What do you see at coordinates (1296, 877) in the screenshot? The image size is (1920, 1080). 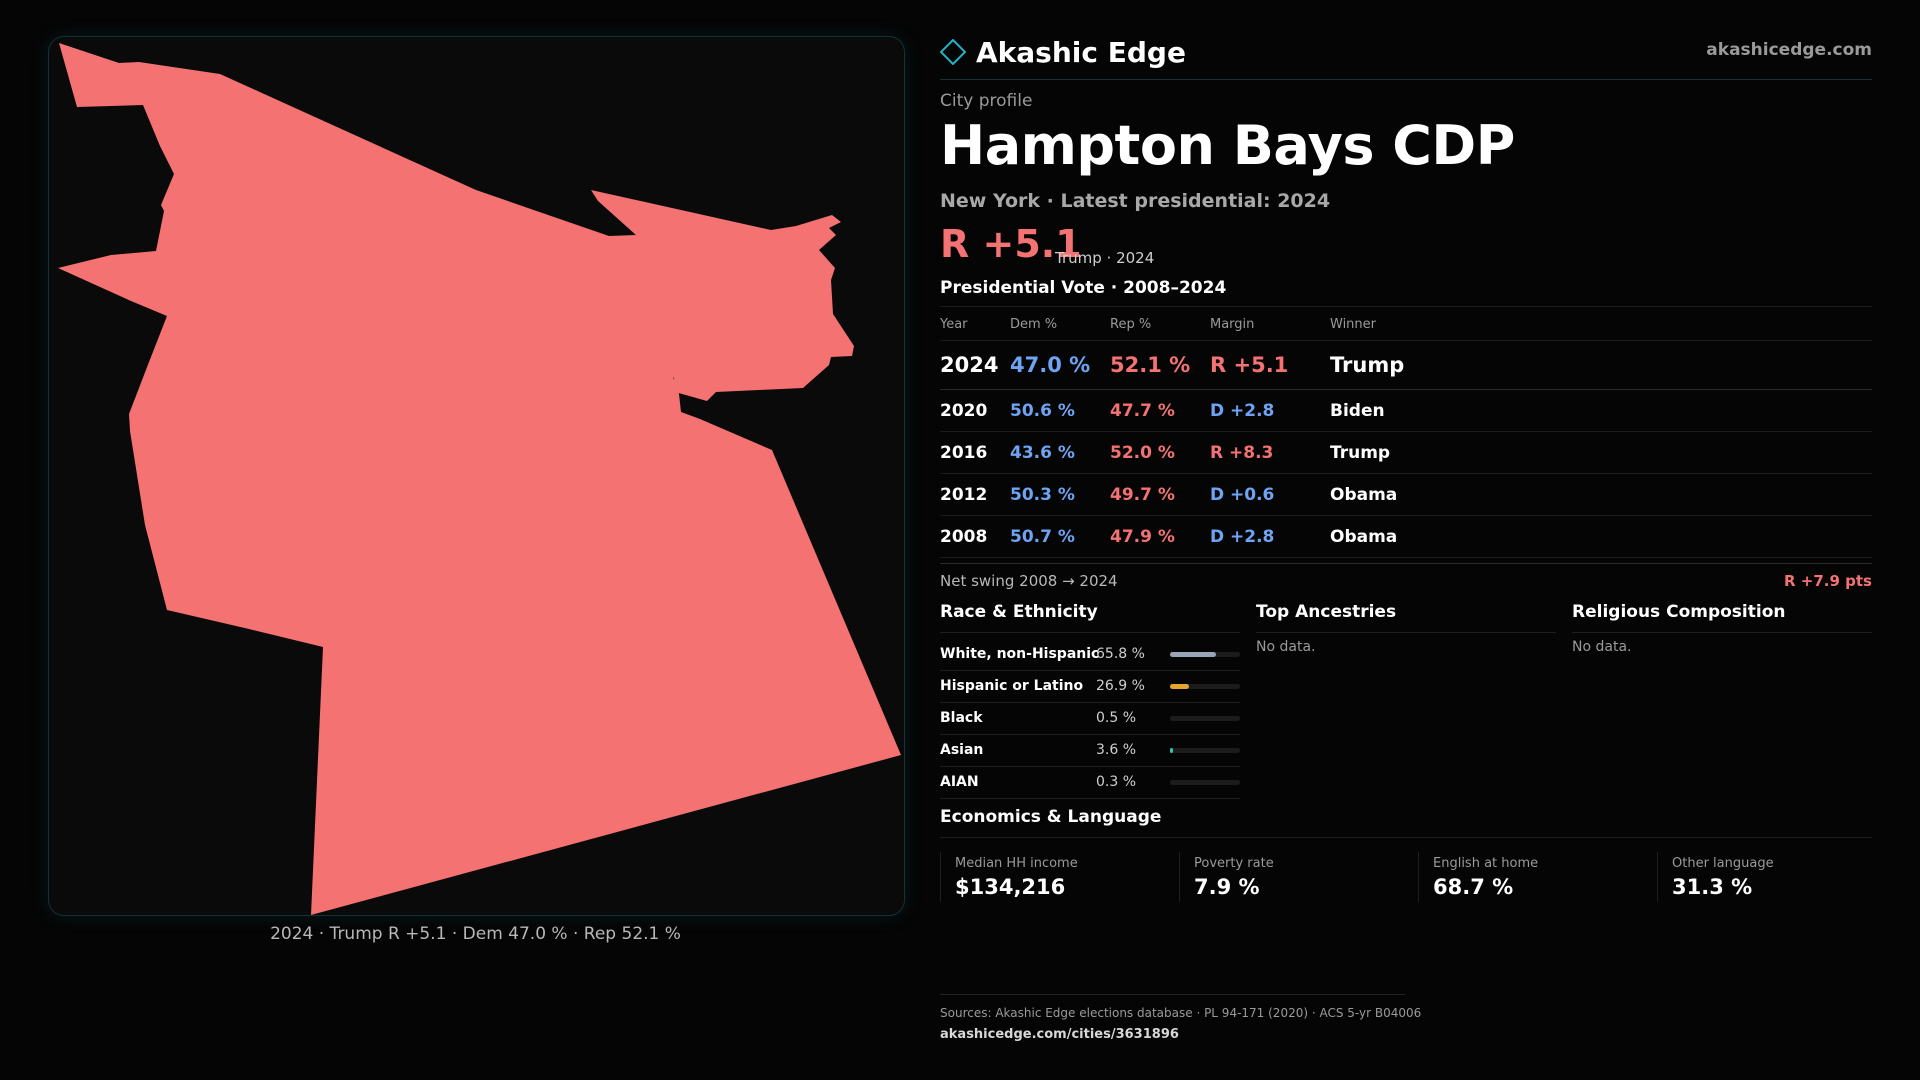 I see `stat-poverty-rate: Poverty rate 7.9 %` at bounding box center [1296, 877].